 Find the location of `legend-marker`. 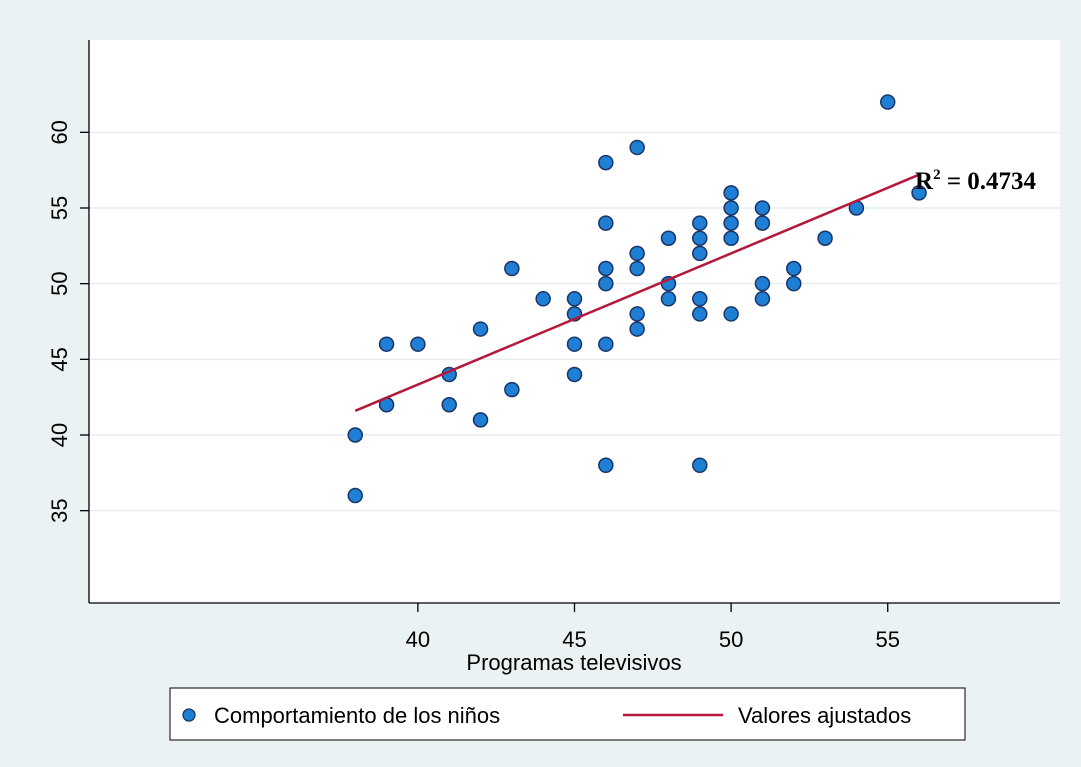

legend-marker is located at coordinates (189, 715).